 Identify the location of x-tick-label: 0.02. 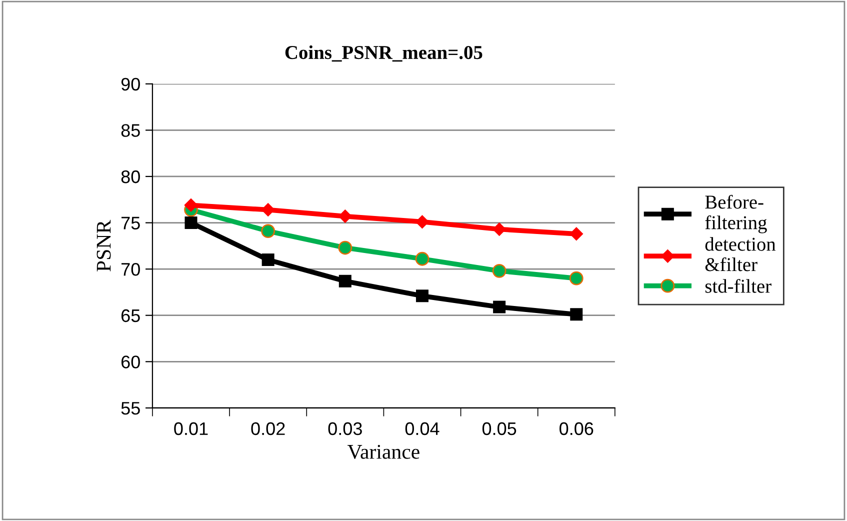
(268, 429).